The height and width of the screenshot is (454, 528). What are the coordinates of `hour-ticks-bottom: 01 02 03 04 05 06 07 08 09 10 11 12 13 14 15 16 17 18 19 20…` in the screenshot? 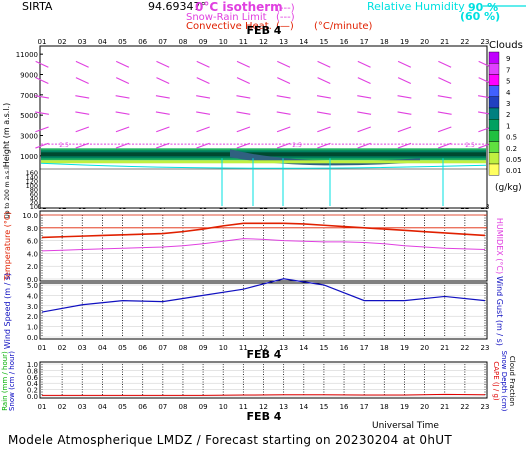 It's located at (264, 407).